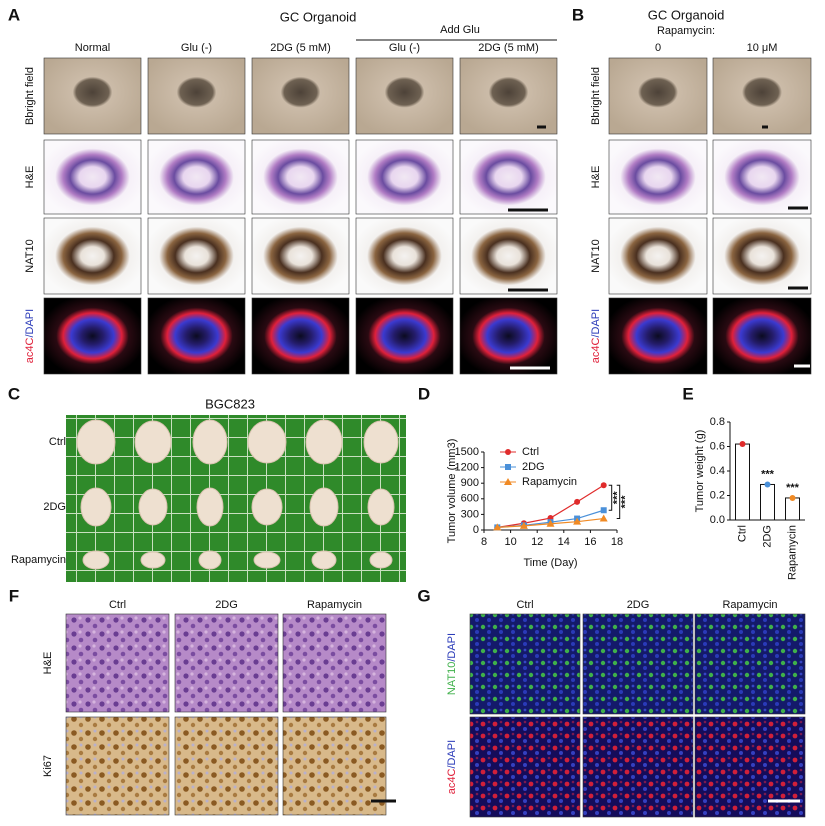 The height and width of the screenshot is (826, 825). I want to click on x-tick-label: 2DG, so click(767, 536).